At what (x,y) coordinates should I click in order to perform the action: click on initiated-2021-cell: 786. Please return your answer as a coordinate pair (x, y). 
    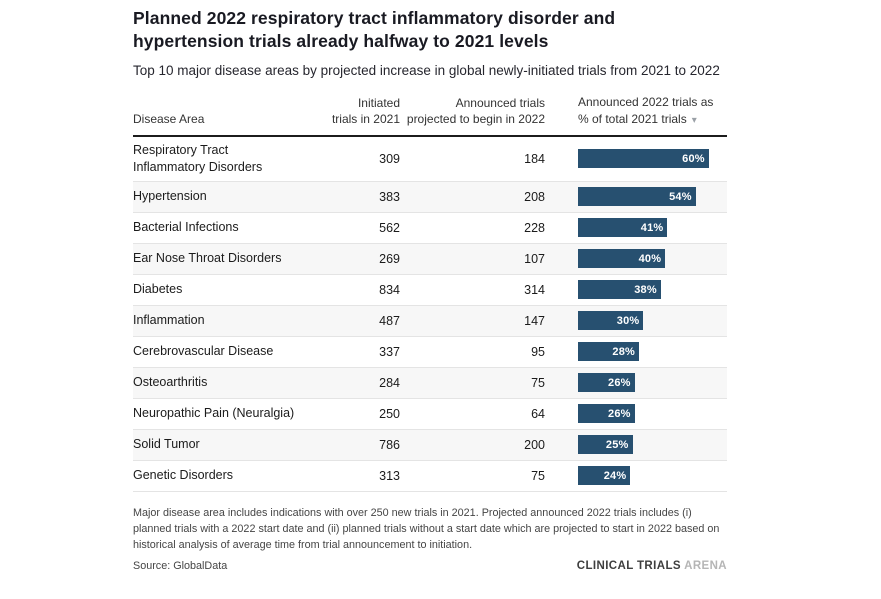
    Looking at the image, I should click on (389, 444).